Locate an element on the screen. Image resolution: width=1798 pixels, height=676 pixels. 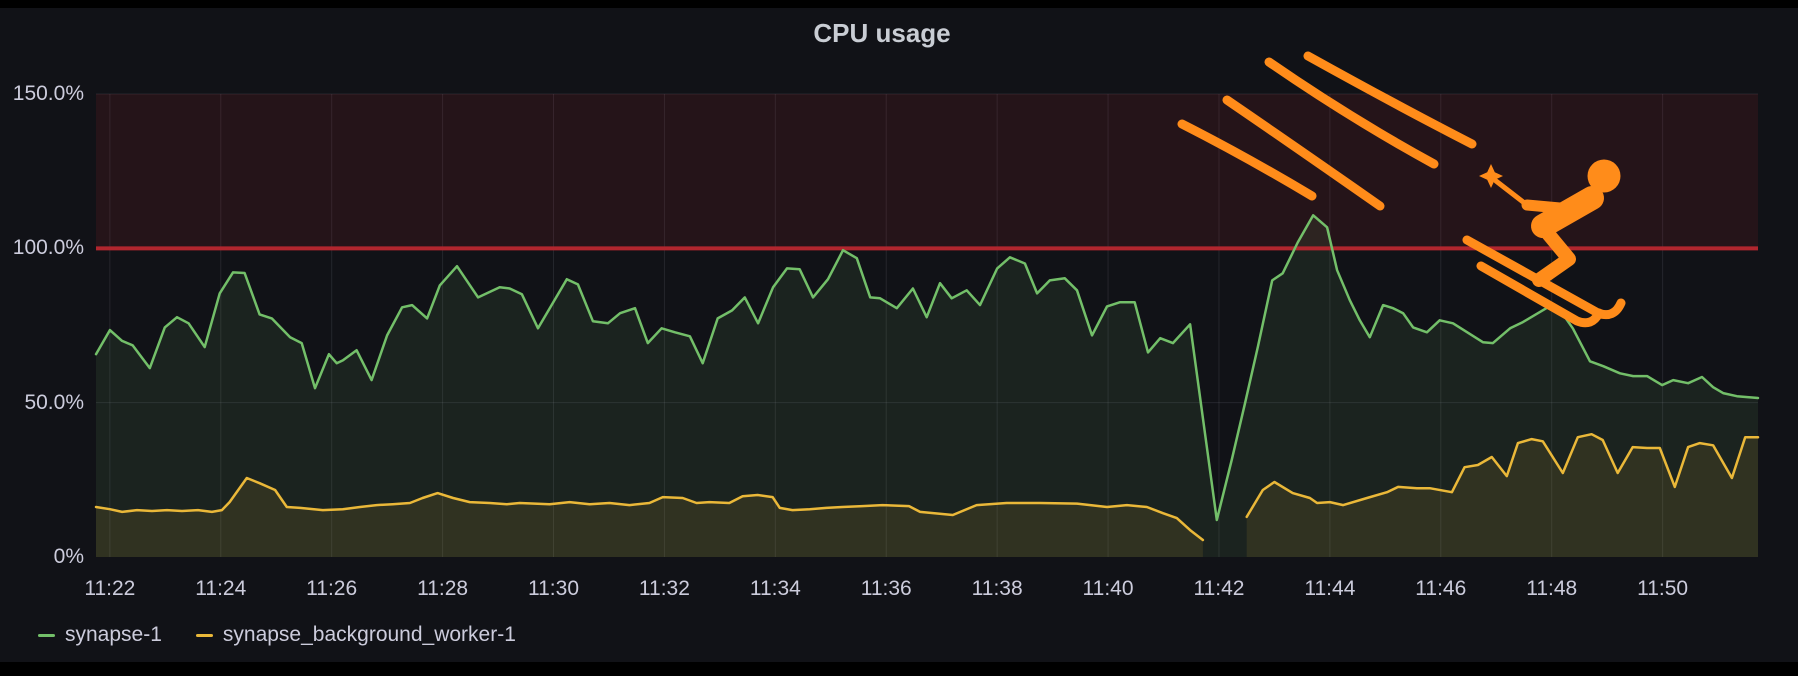
skier-illustration is located at coordinates (1401, 189).